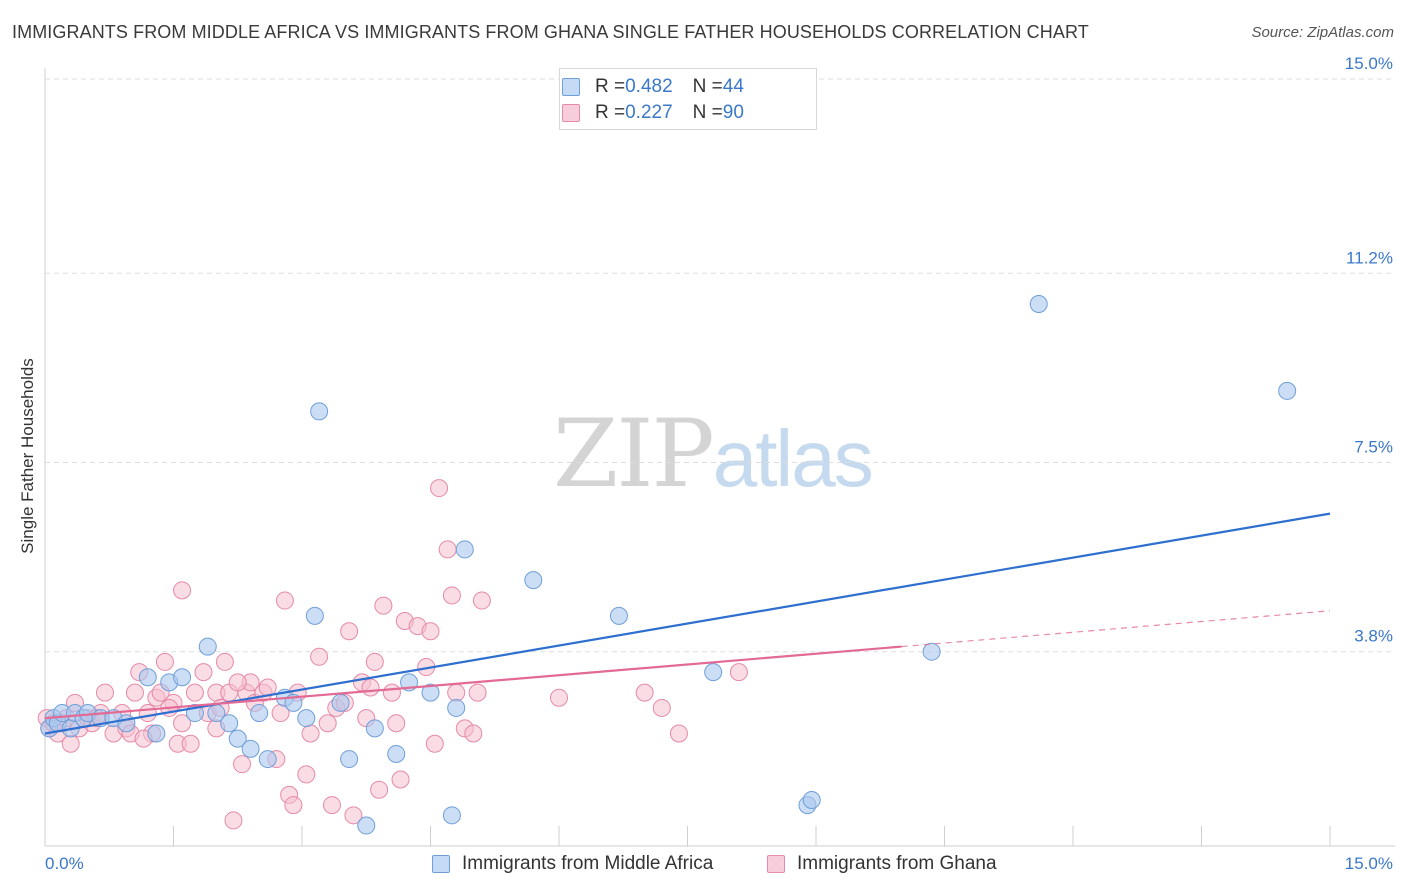  What do you see at coordinates (649, 86) in the screenshot?
I see `legend-r-value: 0.482` at bounding box center [649, 86].